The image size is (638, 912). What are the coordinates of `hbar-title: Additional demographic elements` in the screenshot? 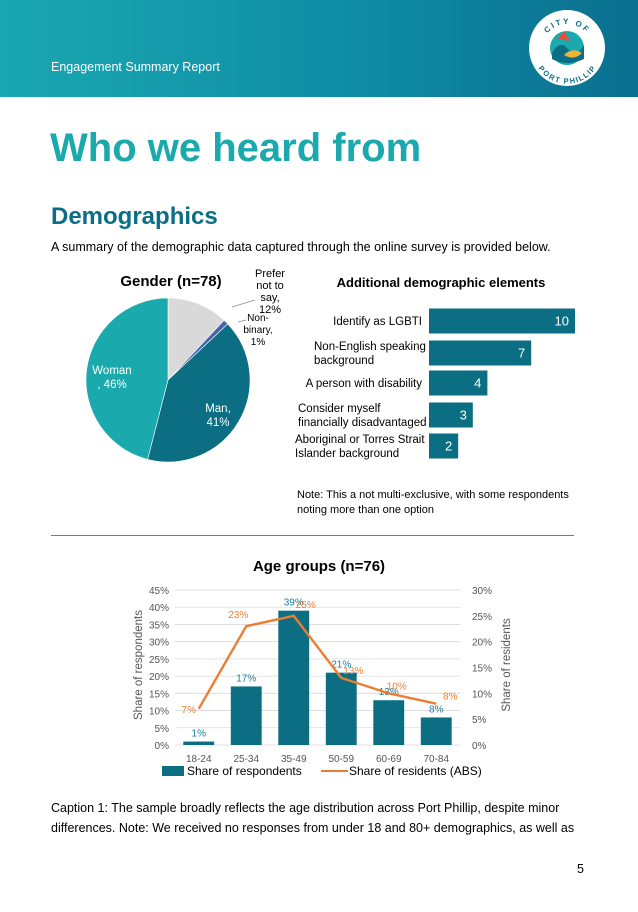 It's located at (441, 282).